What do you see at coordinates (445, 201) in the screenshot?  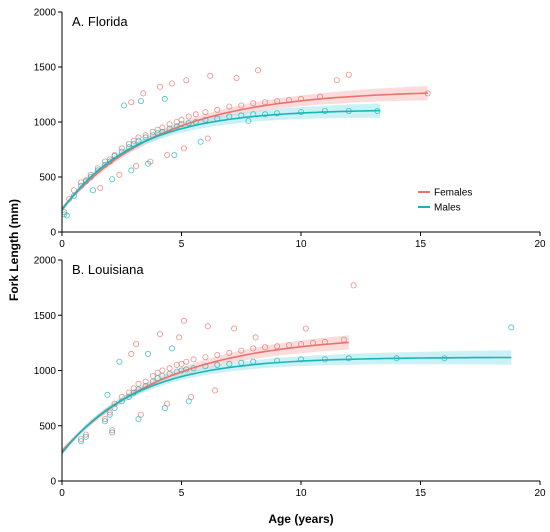 I see `legend: Females Males` at bounding box center [445, 201].